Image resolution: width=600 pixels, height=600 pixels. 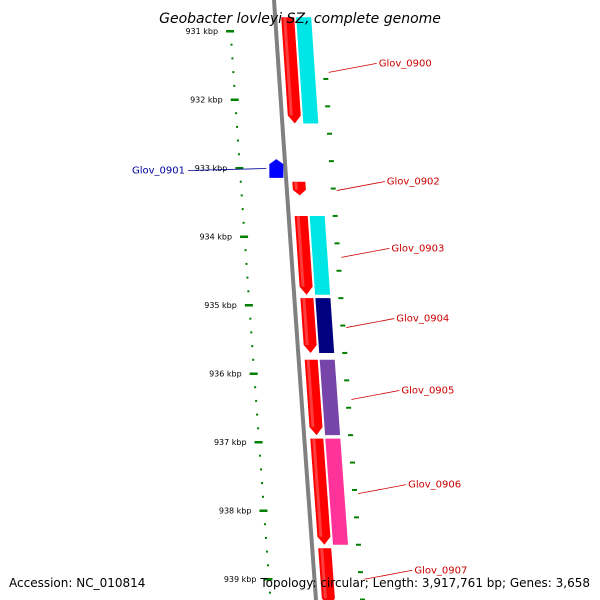 I want to click on gene-track, so click(x=308, y=308).